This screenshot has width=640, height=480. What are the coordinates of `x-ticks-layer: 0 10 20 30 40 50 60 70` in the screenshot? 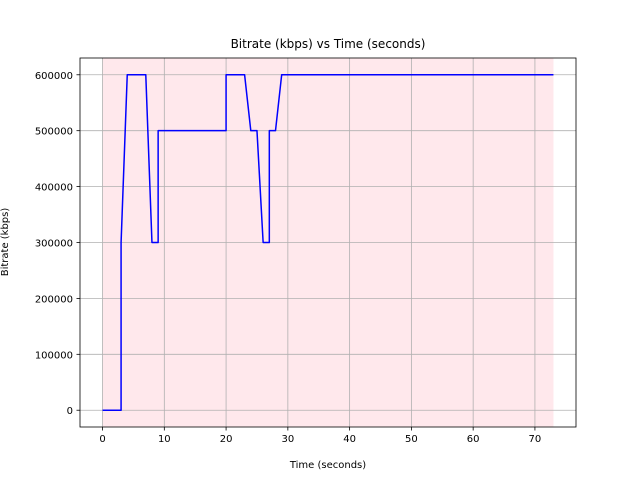 It's located at (320, 436).